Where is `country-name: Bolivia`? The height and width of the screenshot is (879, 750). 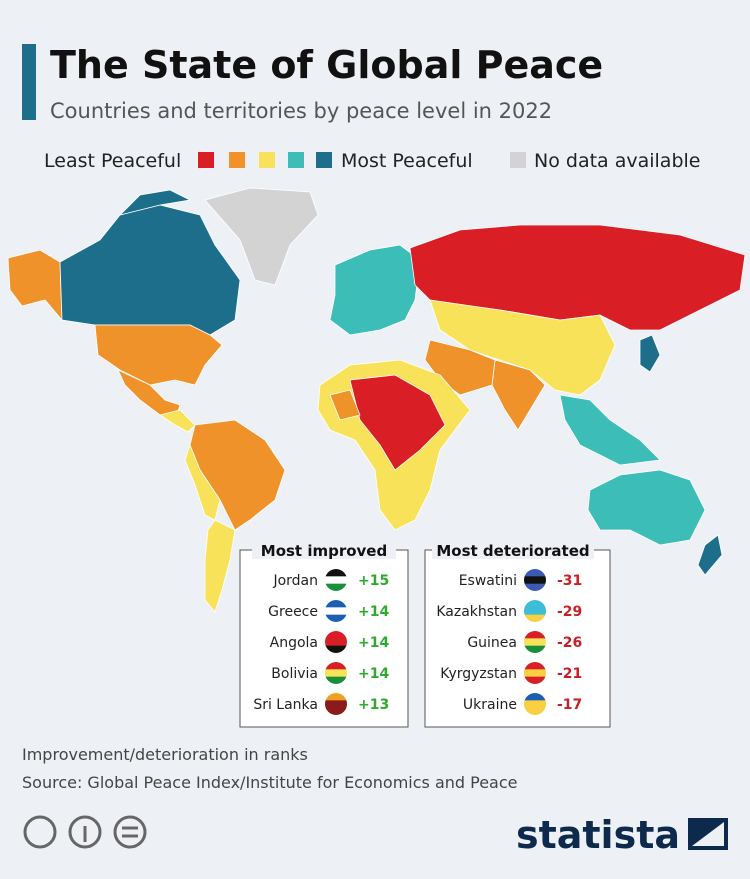 country-name: Bolivia is located at coordinates (294, 674).